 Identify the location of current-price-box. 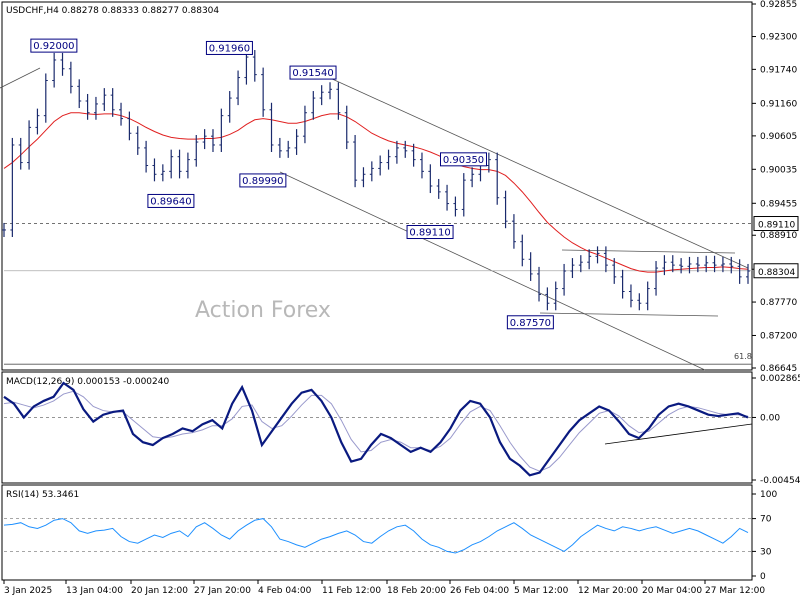
(776, 271).